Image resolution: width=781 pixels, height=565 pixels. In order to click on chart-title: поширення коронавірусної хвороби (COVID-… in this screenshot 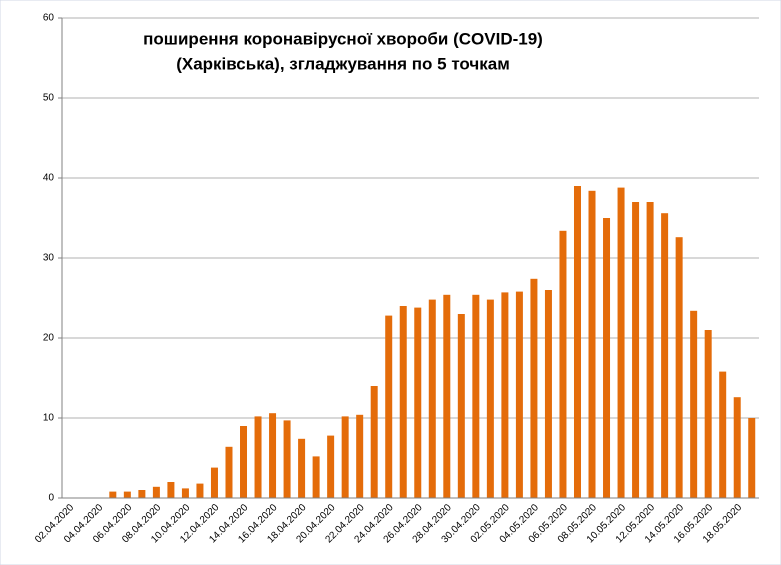, I will do `click(343, 38)`.